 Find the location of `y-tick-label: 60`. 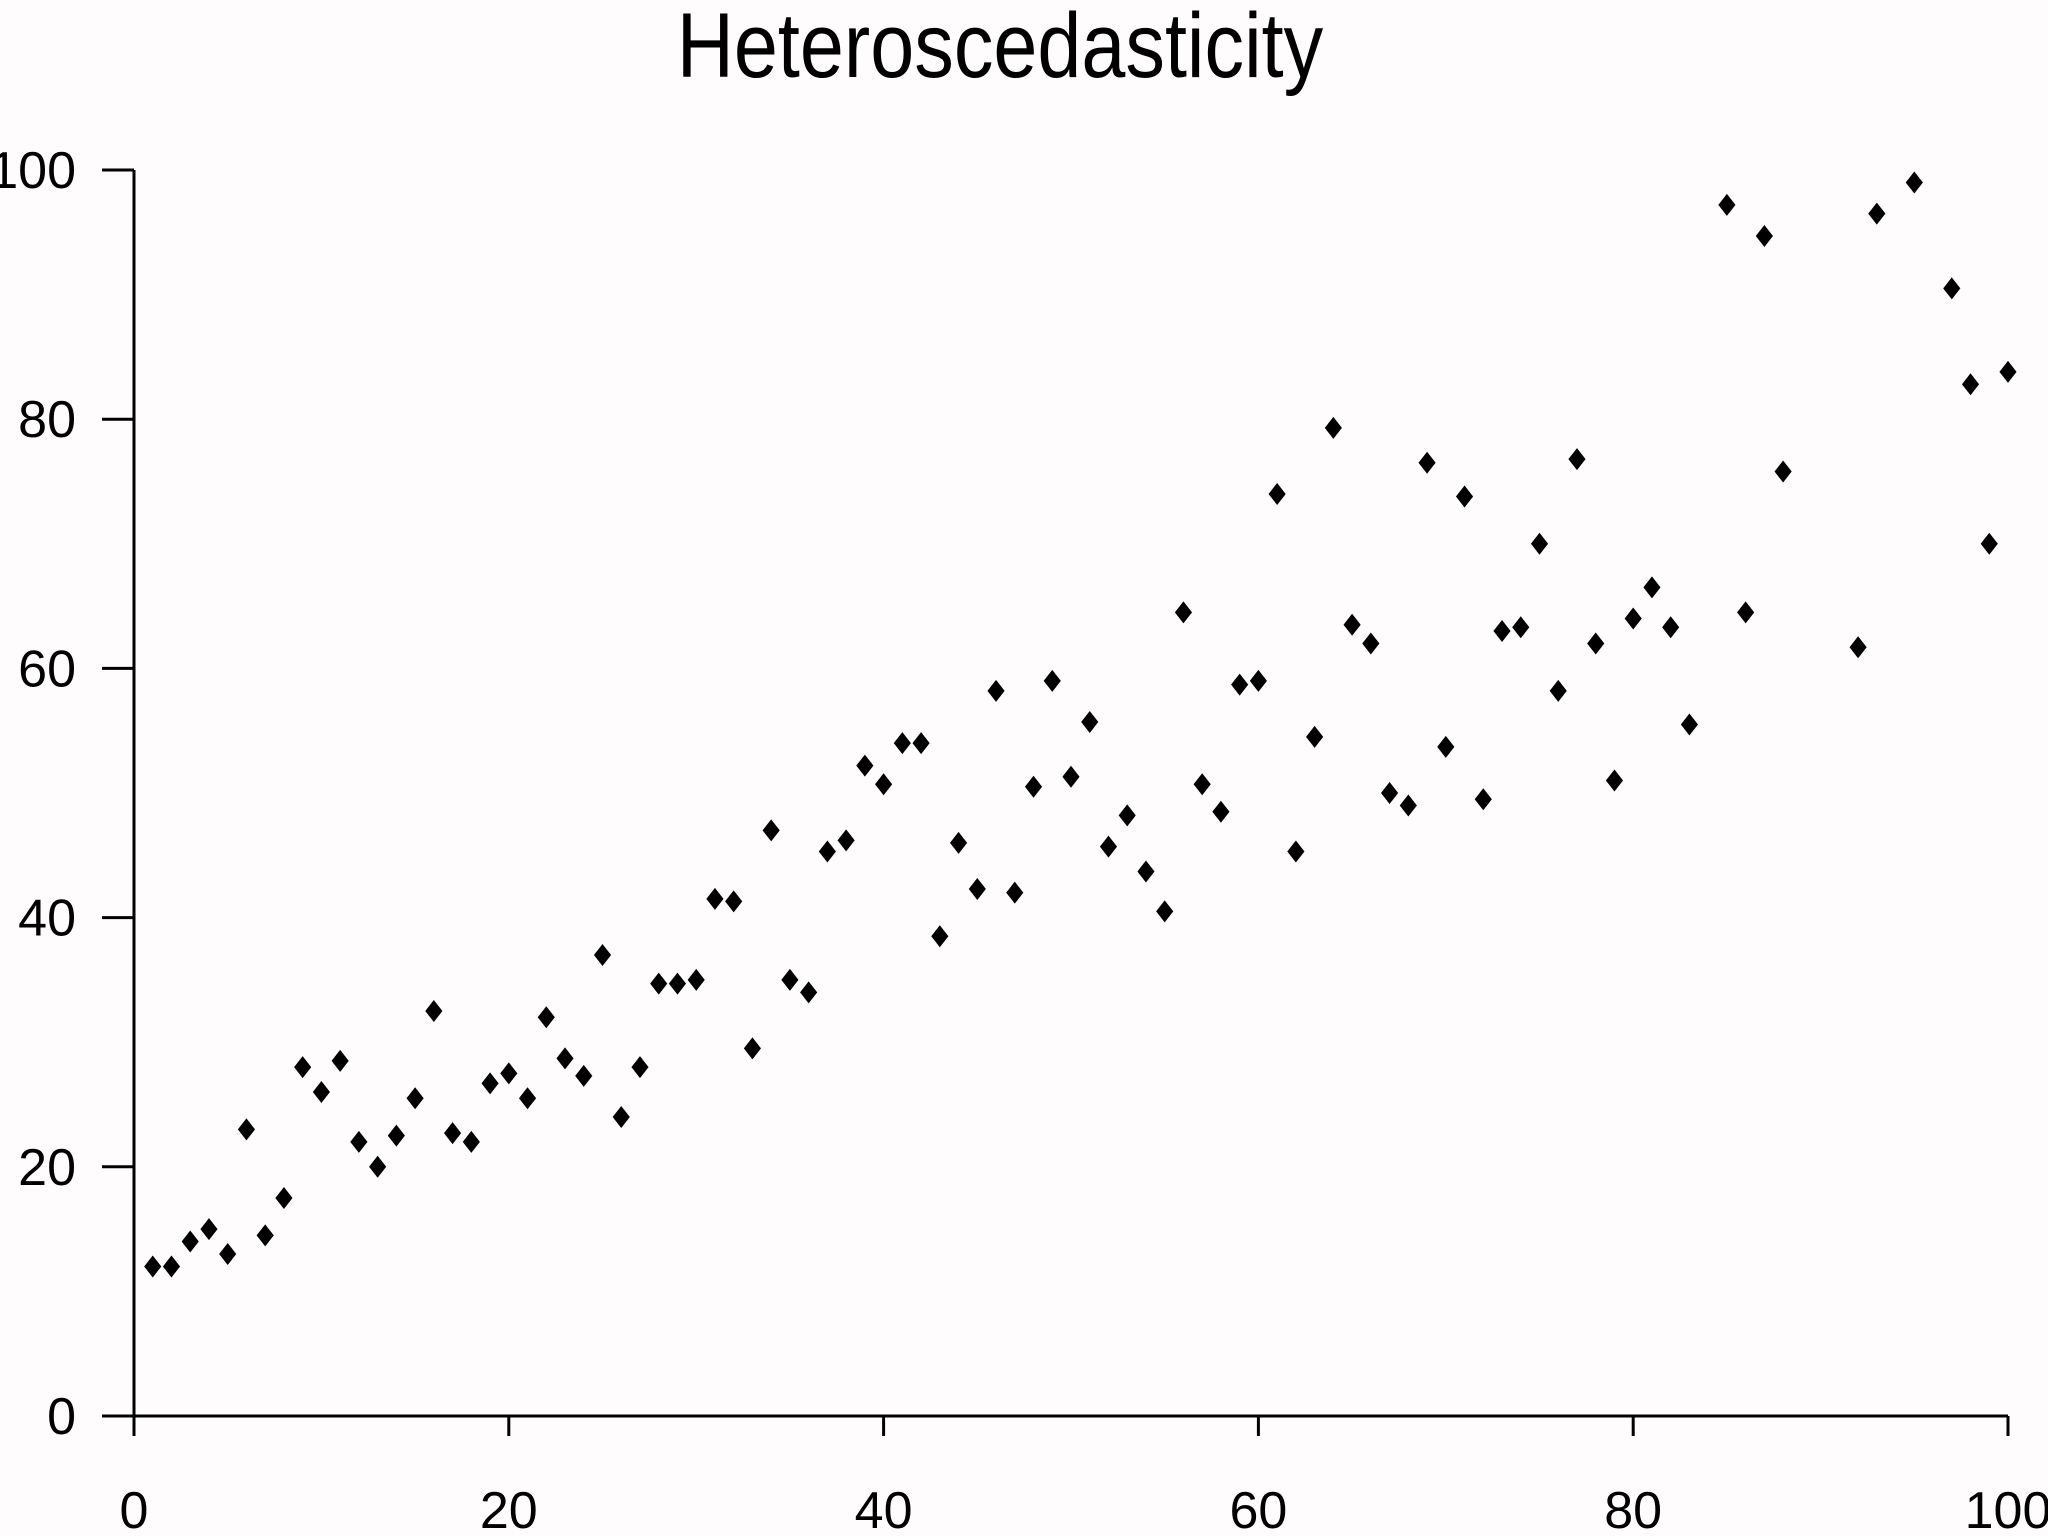

y-tick-label: 60 is located at coordinates (47, 669).